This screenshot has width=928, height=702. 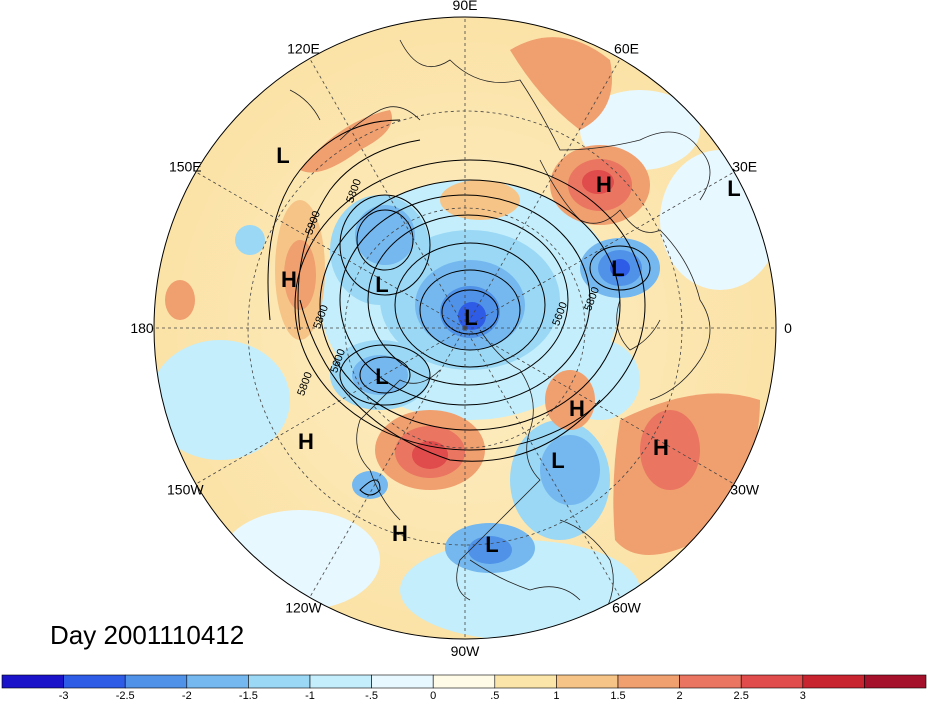 I want to click on longitude-label: 60W, so click(x=627, y=608).